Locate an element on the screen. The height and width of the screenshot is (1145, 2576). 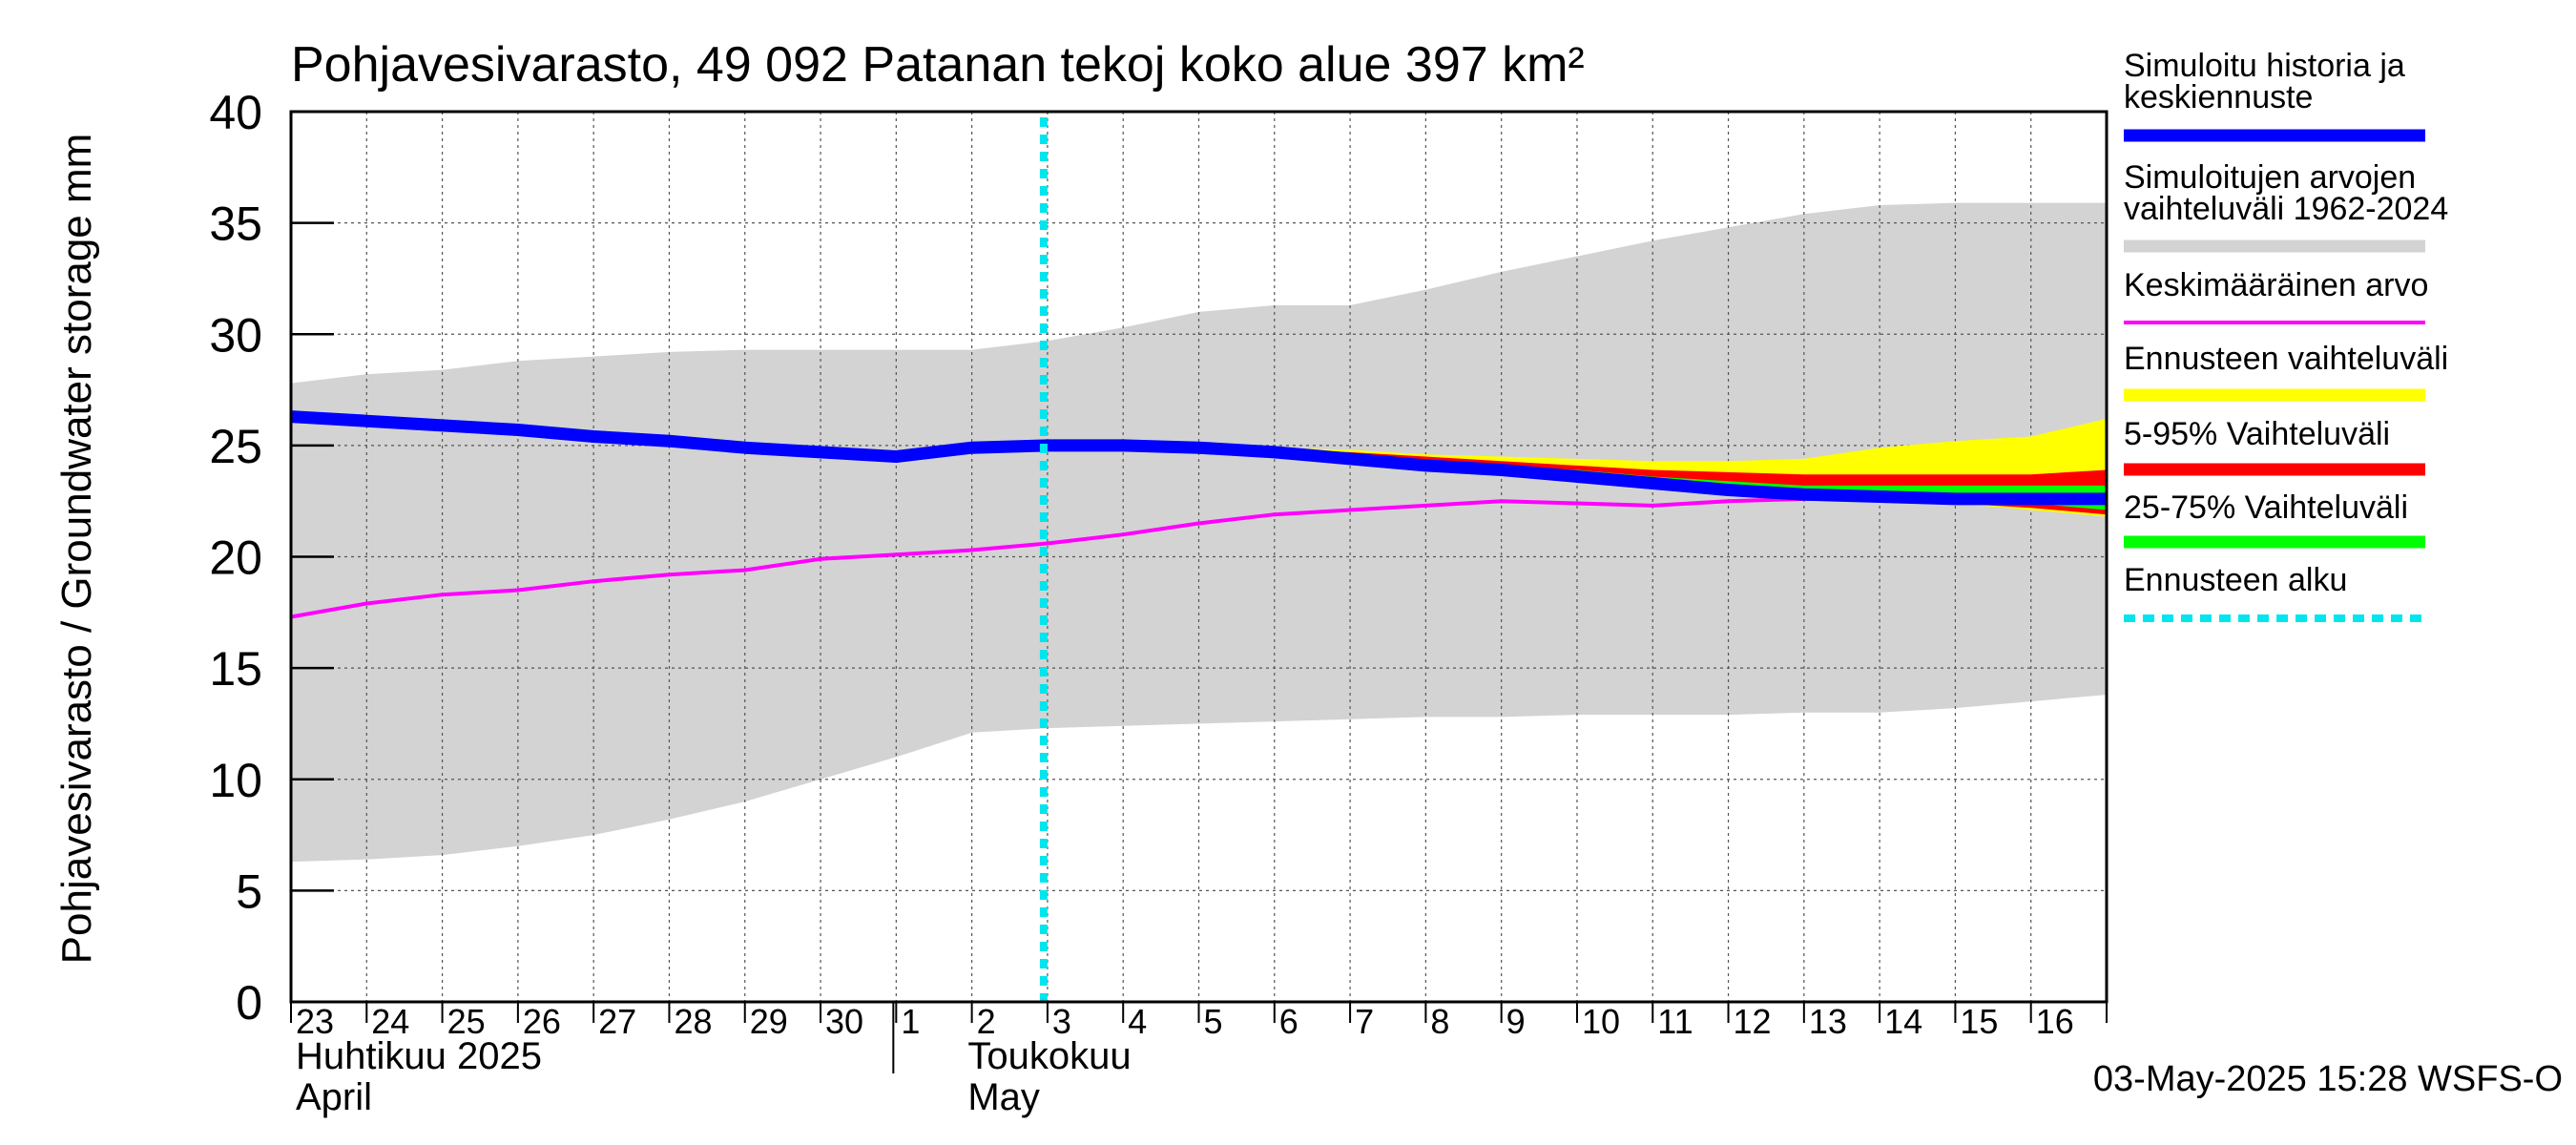
y-tick-label: 0 is located at coordinates (249, 1003).